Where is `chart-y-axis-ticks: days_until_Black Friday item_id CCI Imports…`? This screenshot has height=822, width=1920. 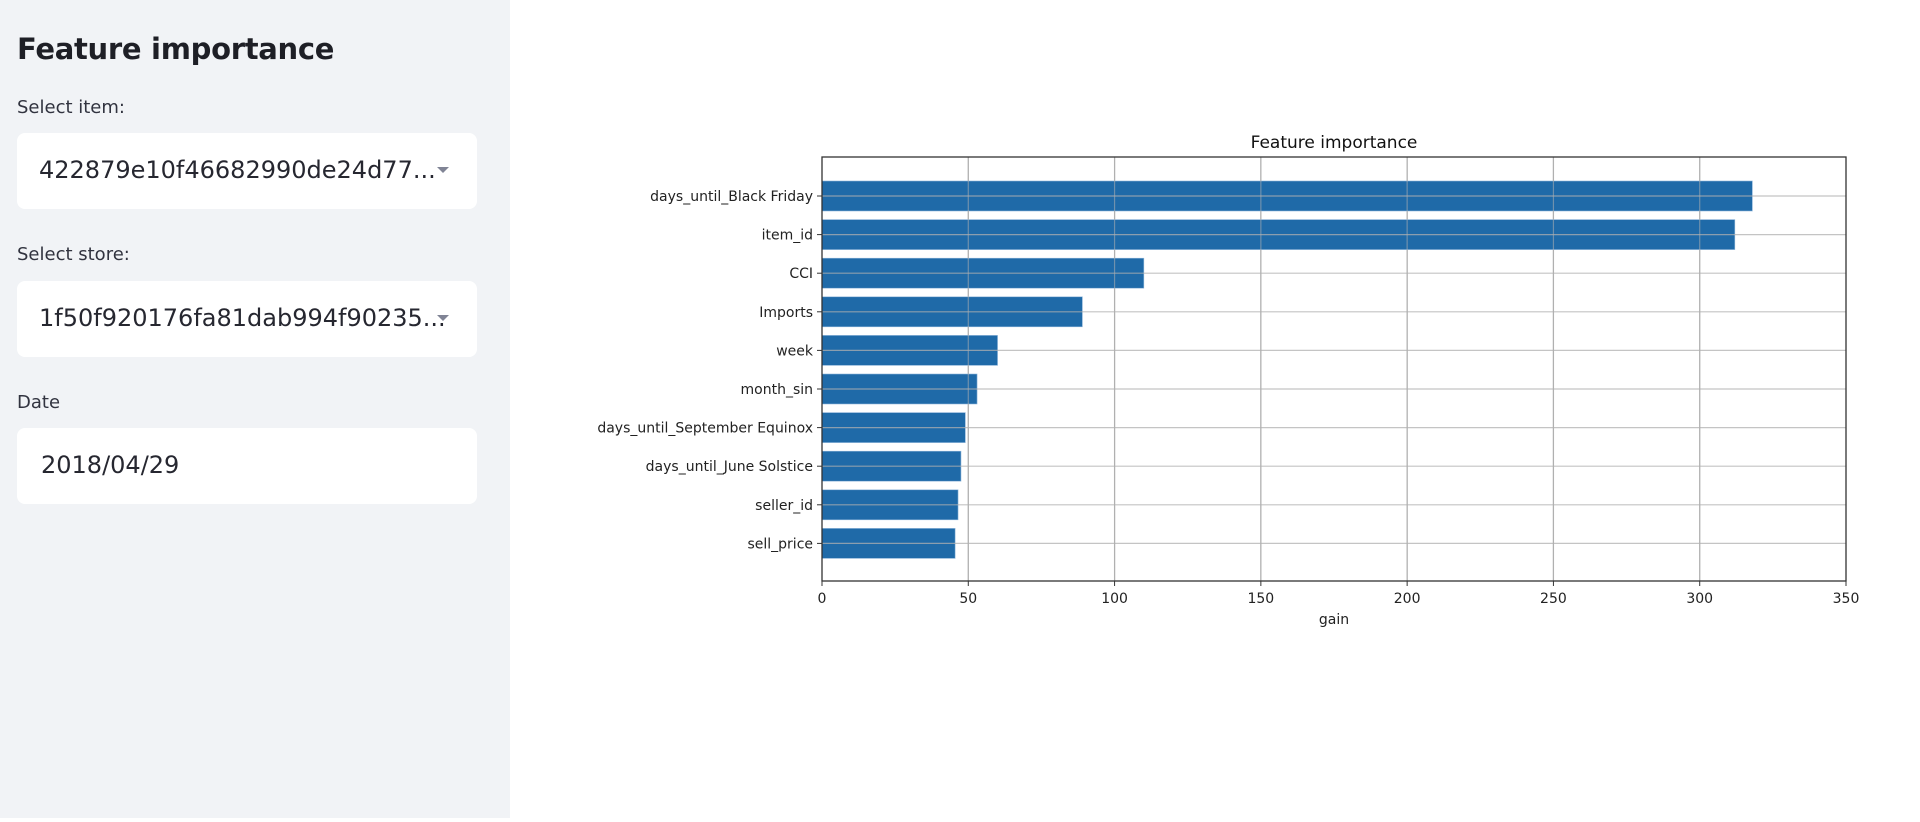
chart-y-axis-ticks: days_until_Black Friday item_id CCI Imports… is located at coordinates (709, 370).